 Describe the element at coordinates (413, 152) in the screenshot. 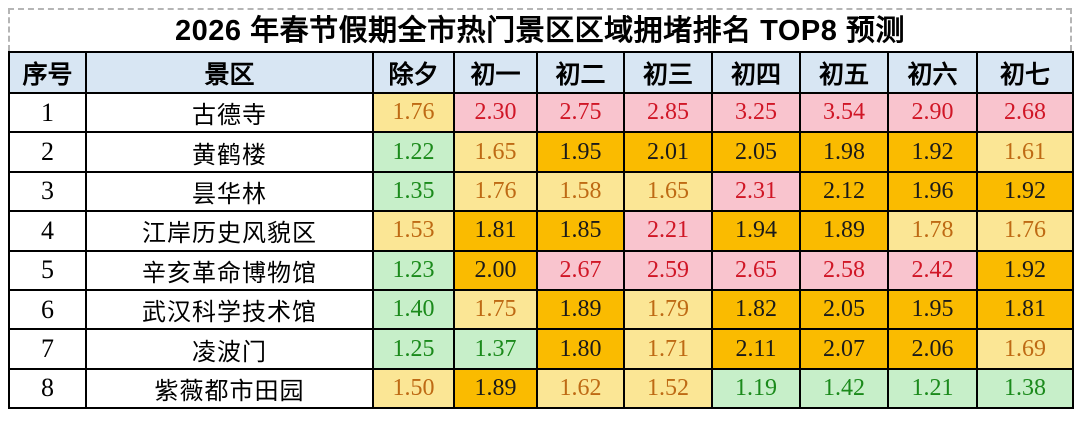

I see `congestion-value-cell: 1.22` at that location.